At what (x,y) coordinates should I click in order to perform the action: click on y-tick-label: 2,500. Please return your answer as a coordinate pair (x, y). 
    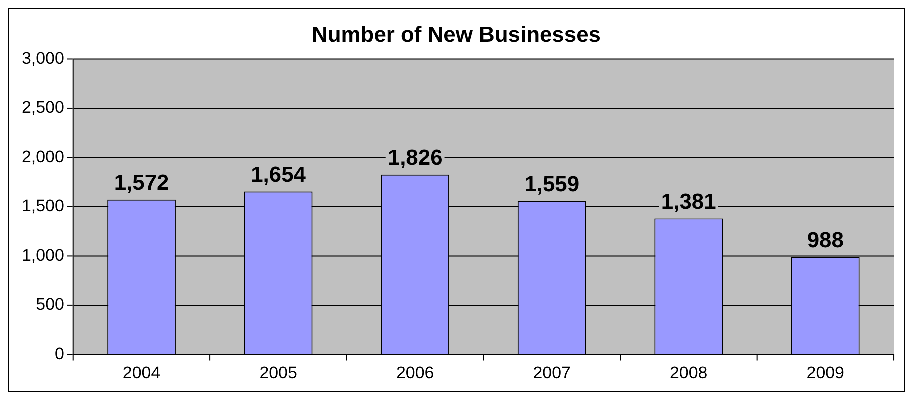
    Looking at the image, I should click on (43, 108).